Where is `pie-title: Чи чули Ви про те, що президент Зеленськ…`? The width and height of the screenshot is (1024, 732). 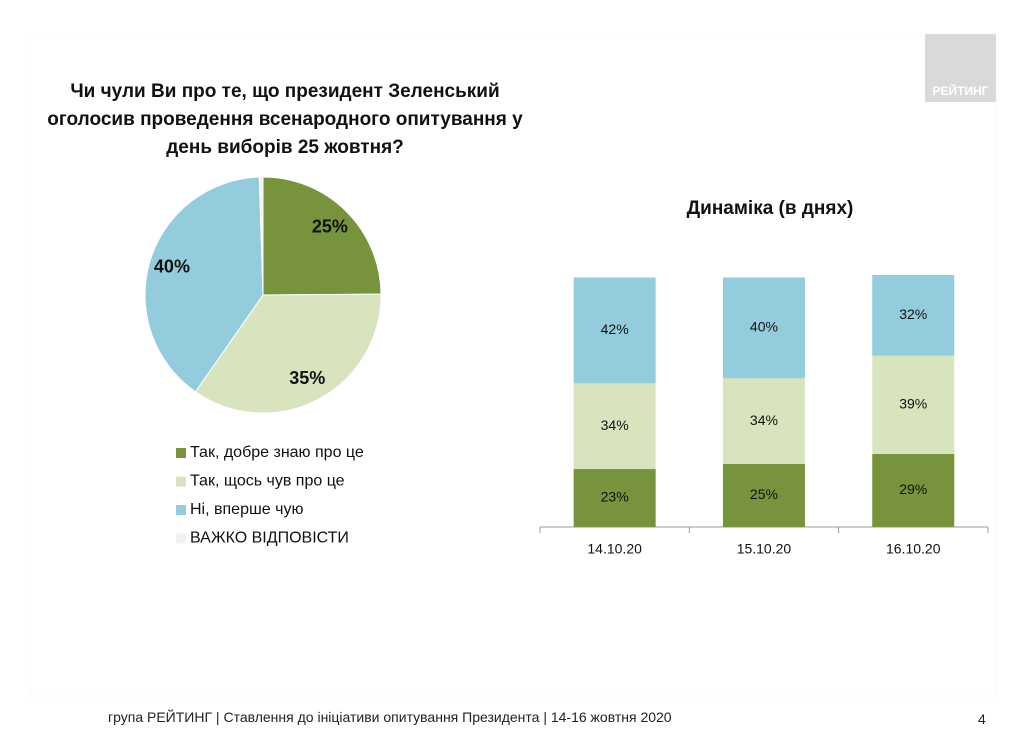
pie-title: Чи чули Ви про те, що президент Зеленськ… is located at coordinates (285, 119).